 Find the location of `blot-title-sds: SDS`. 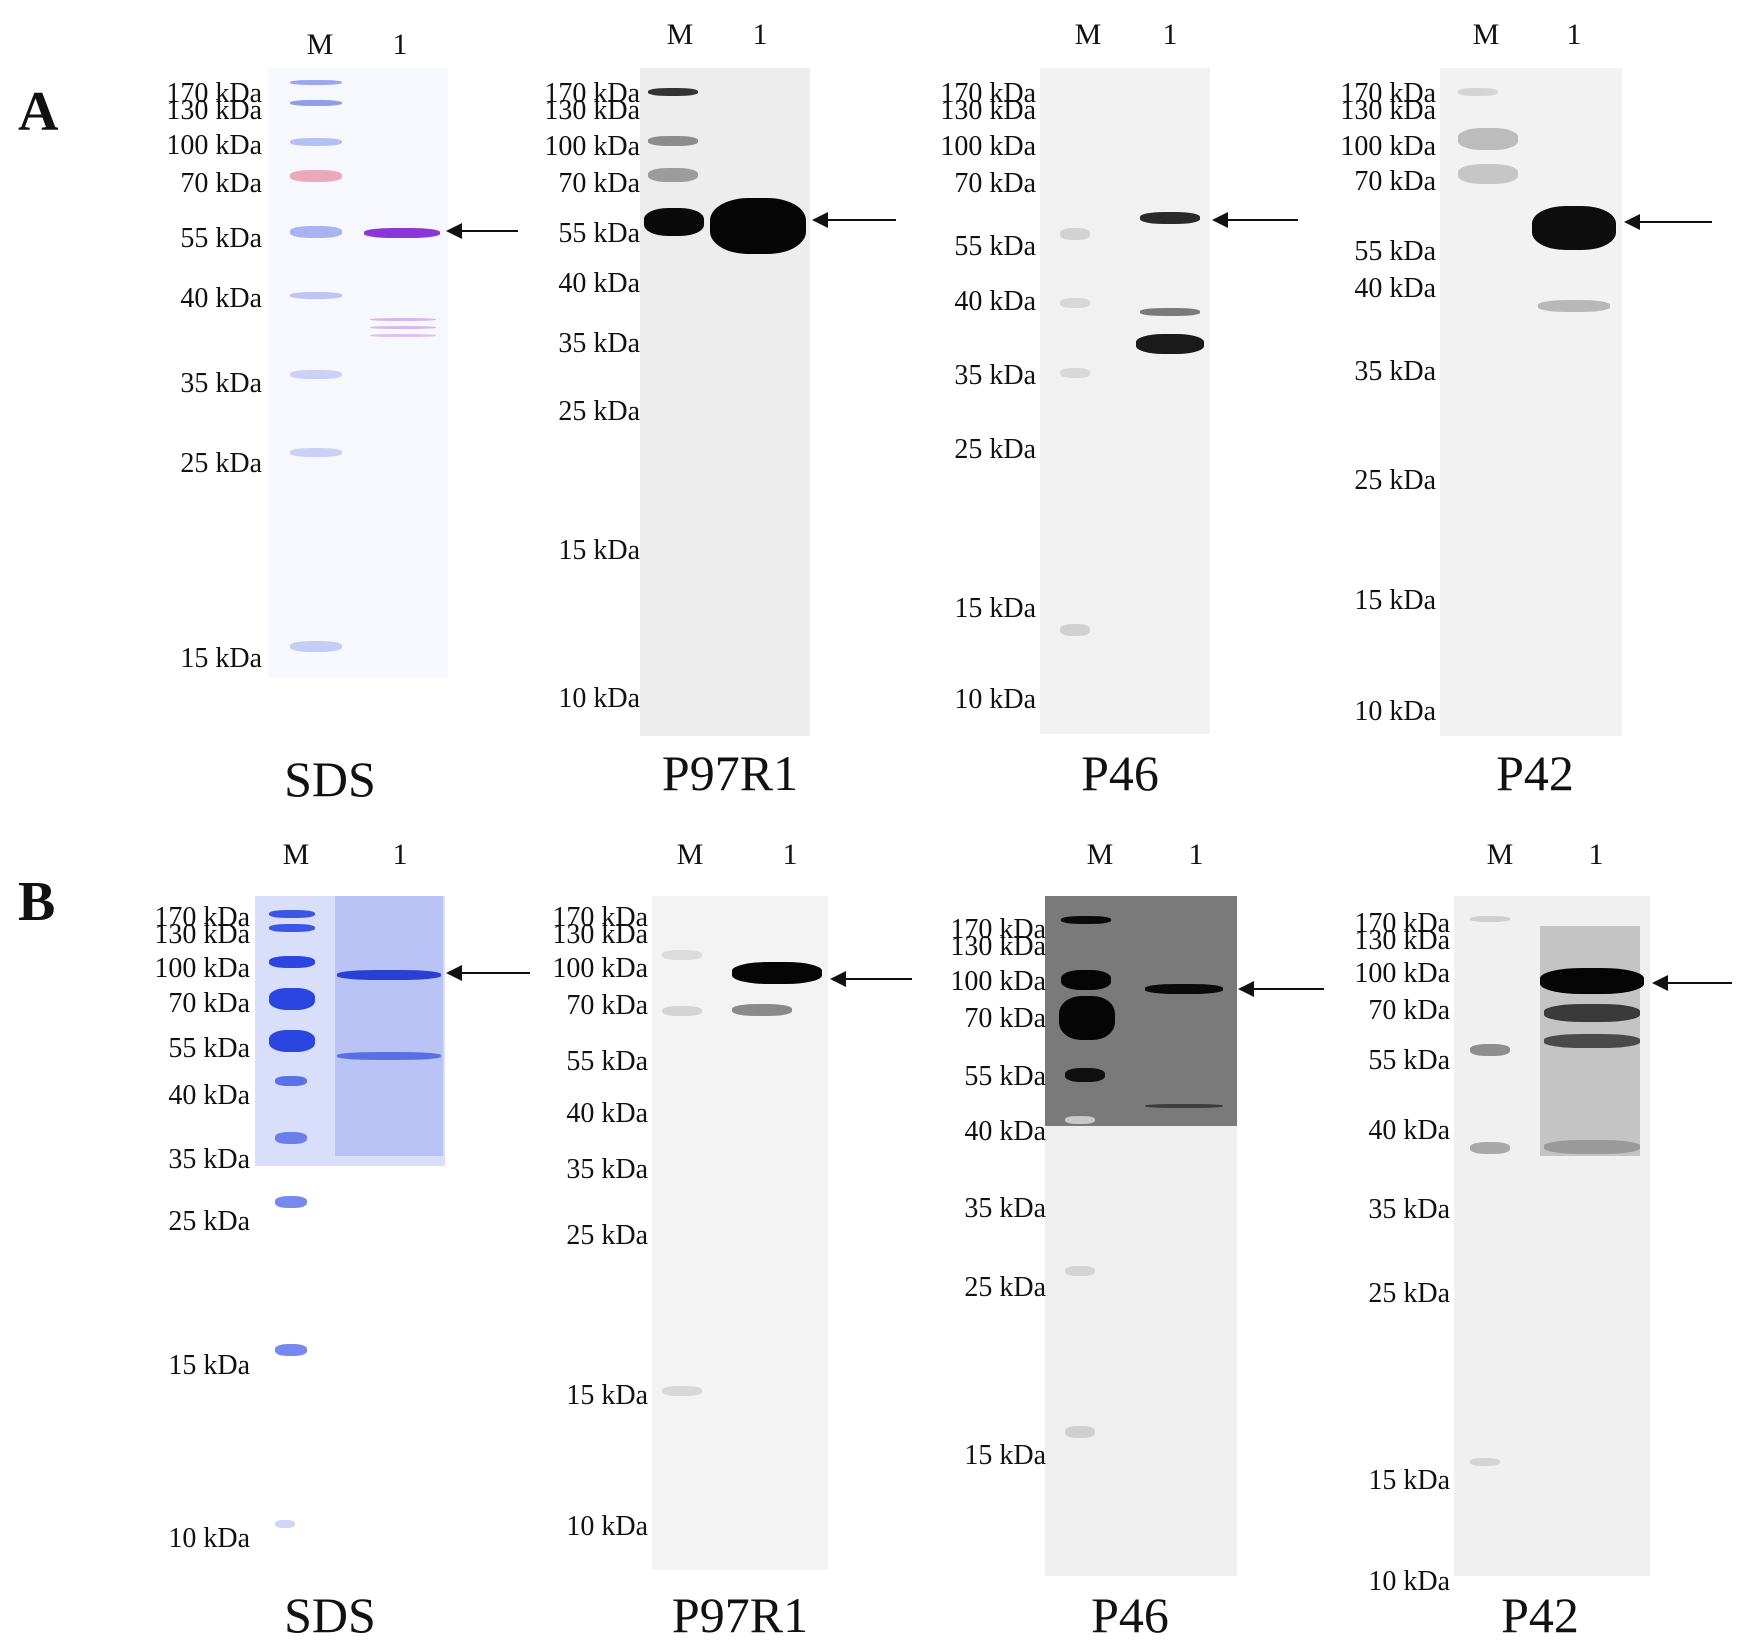

blot-title-sds: SDS is located at coordinates (330, 779).